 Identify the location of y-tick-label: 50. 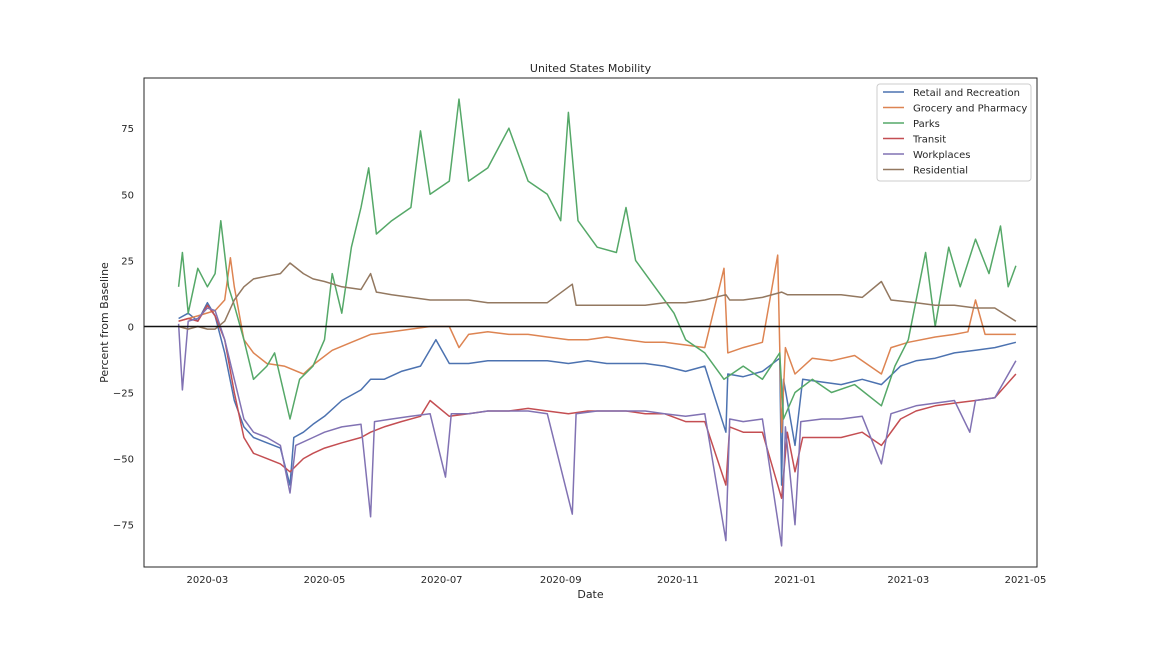
(127, 195).